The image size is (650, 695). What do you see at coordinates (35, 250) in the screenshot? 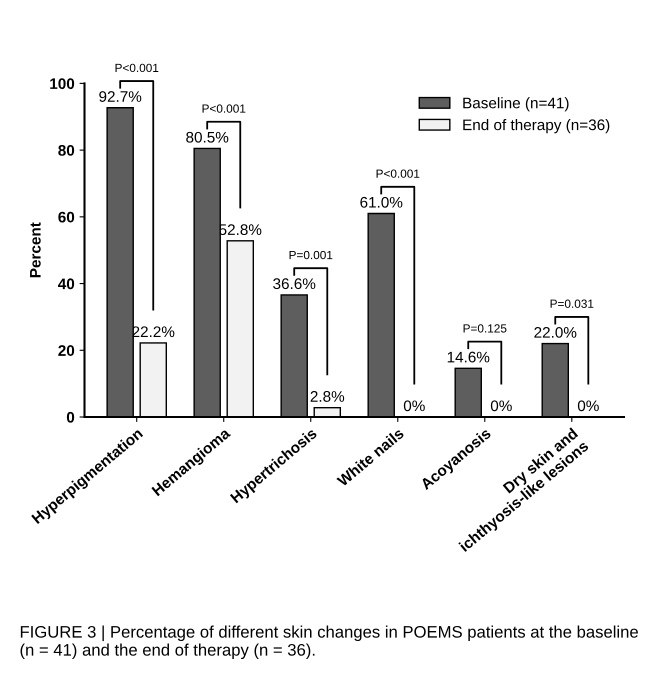
I see `y-axis-title: Percent` at bounding box center [35, 250].